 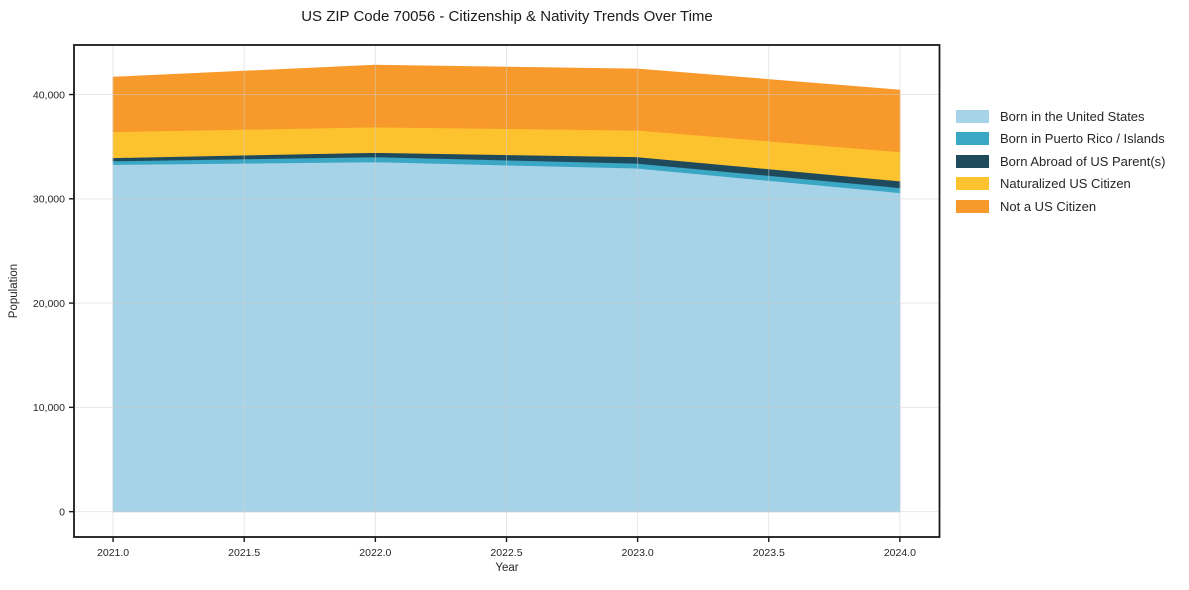 What do you see at coordinates (1065, 184) in the screenshot?
I see `legend-label: Naturalized US Citizen` at bounding box center [1065, 184].